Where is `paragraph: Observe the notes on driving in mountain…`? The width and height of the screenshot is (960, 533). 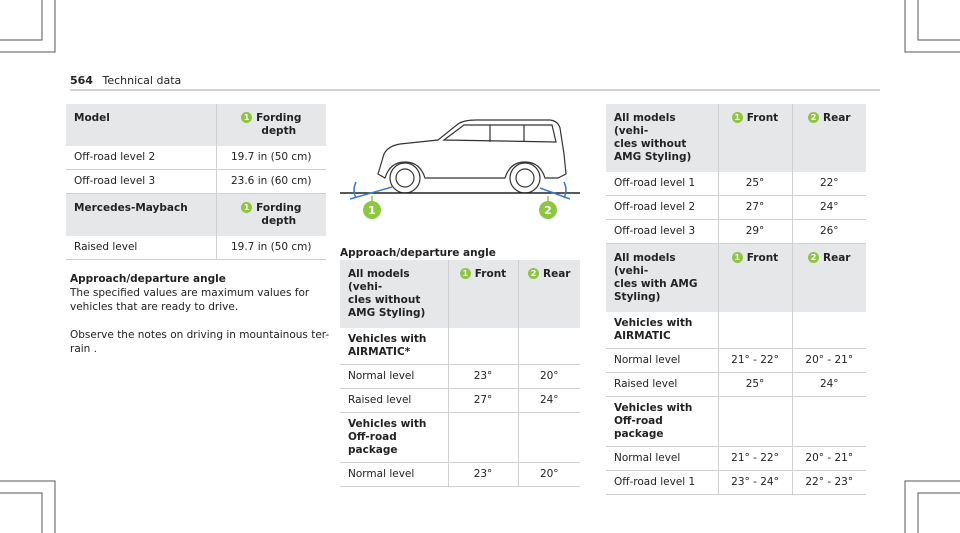 paragraph: Observe the notes on driving in mountain… is located at coordinates (200, 342).